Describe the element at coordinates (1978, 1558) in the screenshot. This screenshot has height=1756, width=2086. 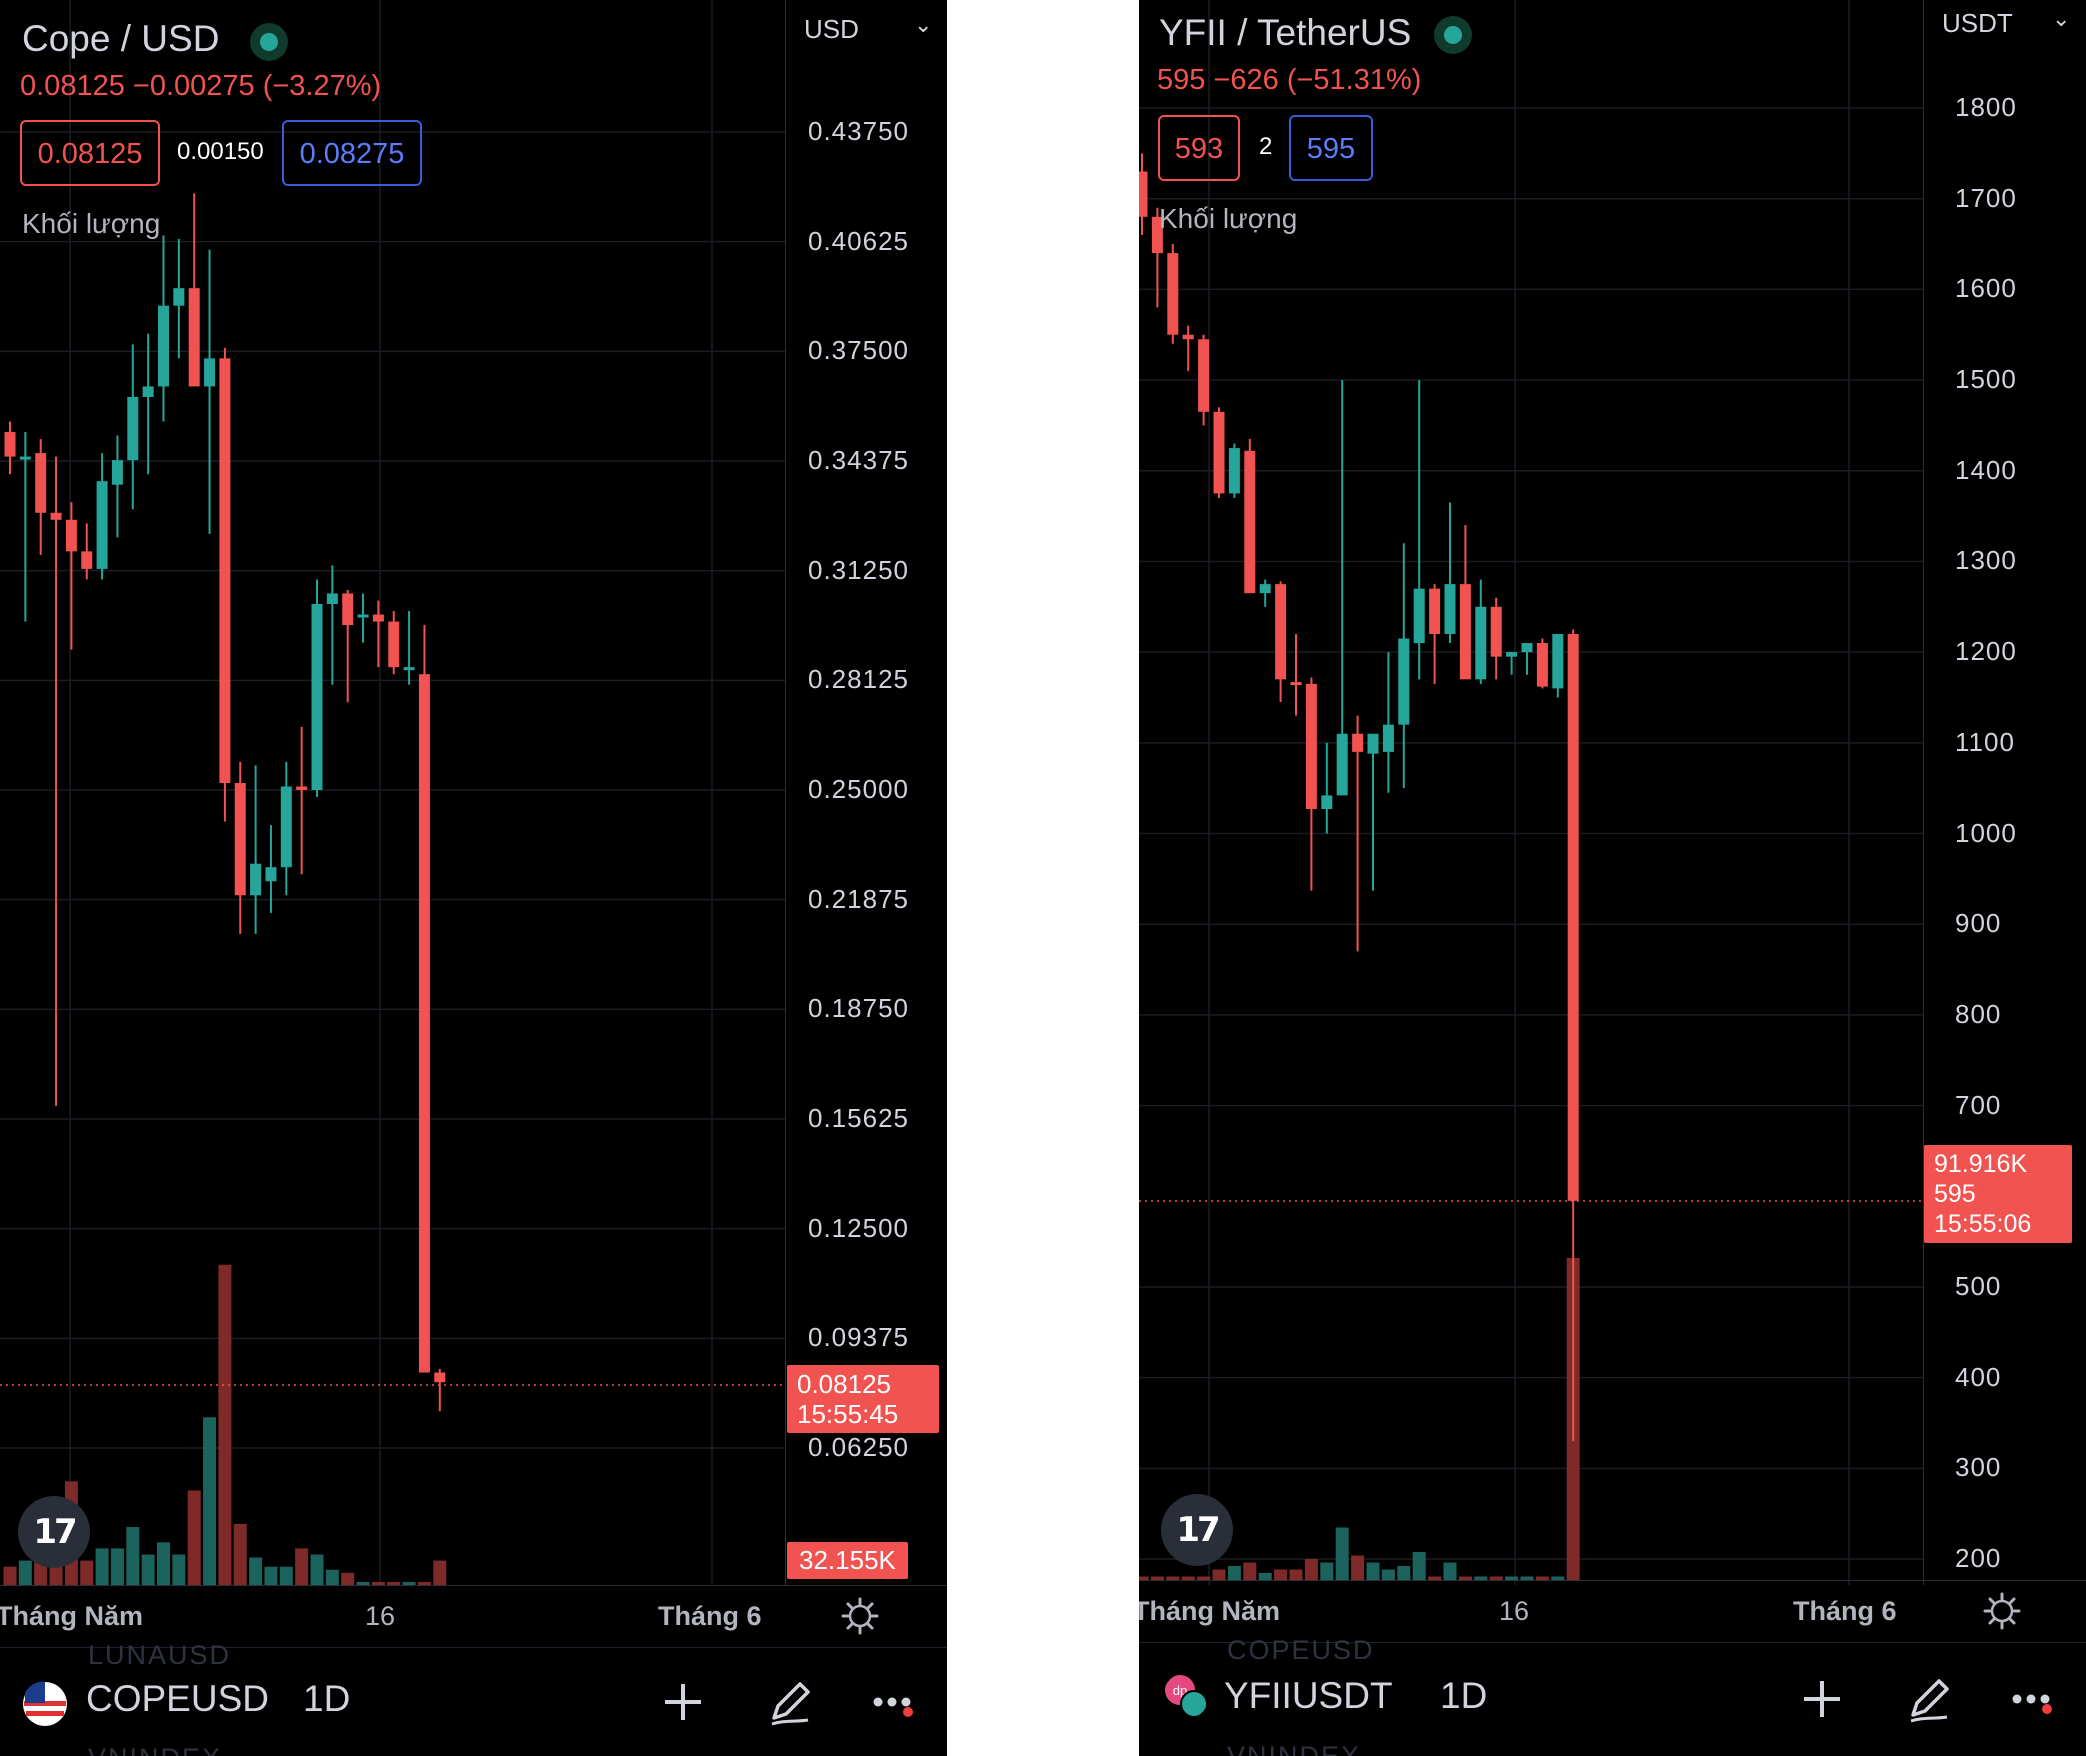
I see `y-tick-label: 200` at that location.